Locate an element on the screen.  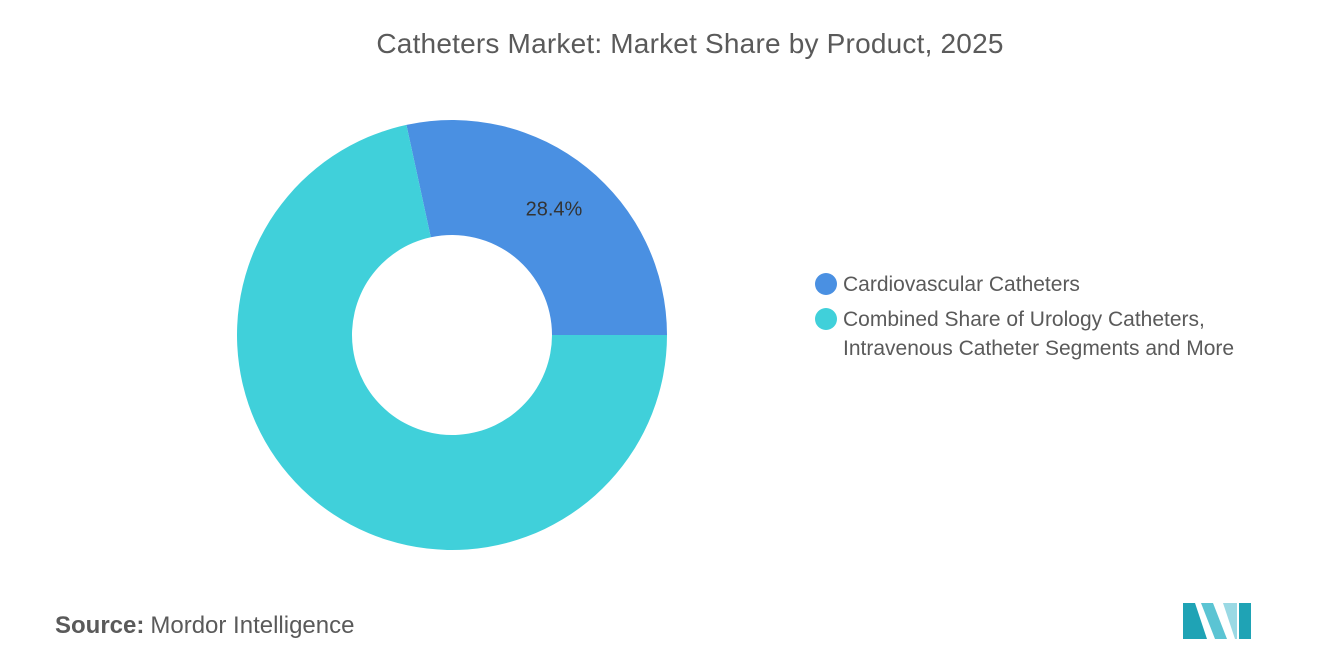
legend-swatch-cardiovascular is located at coordinates (826, 284).